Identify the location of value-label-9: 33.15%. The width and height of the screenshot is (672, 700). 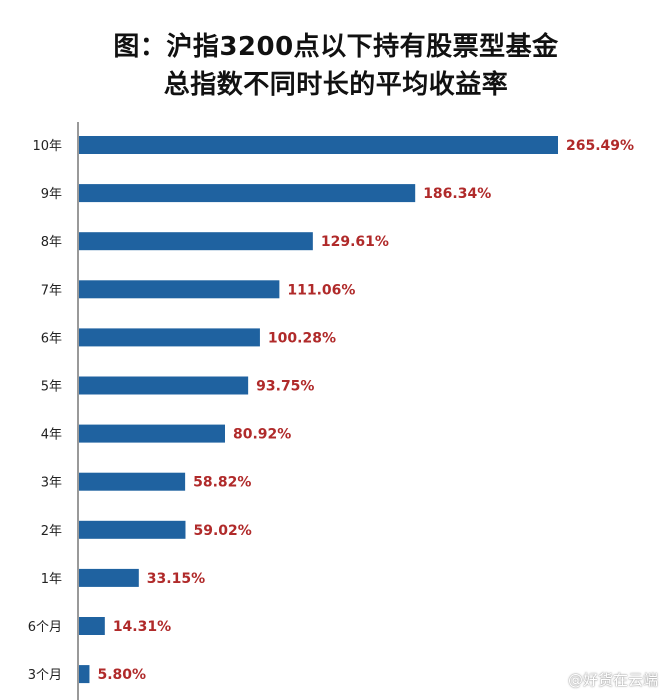
(176, 579).